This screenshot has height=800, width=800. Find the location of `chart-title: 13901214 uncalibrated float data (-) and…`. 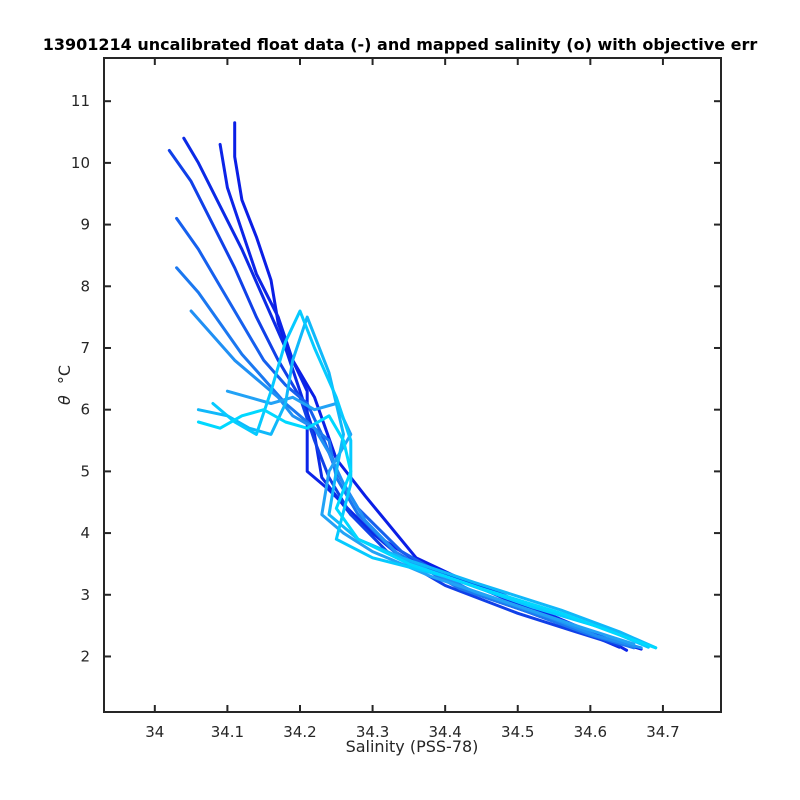

chart-title: 13901214 uncalibrated float data (-) and… is located at coordinates (400, 44).